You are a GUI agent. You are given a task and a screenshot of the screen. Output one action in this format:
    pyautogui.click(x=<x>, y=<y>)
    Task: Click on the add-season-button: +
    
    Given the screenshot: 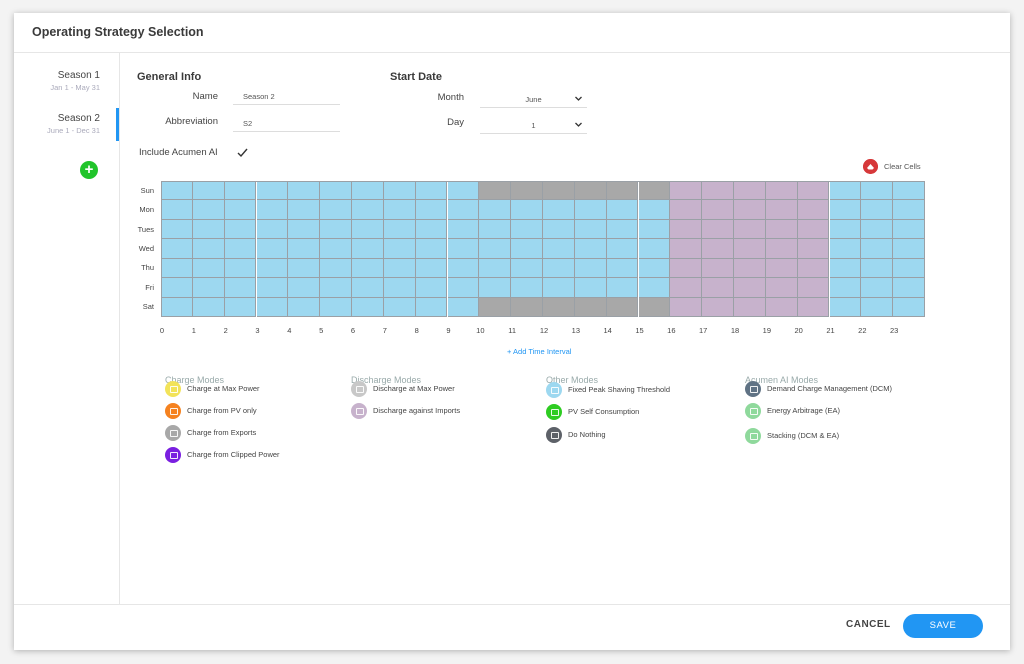 What is the action you would take?
    pyautogui.click(x=89, y=170)
    